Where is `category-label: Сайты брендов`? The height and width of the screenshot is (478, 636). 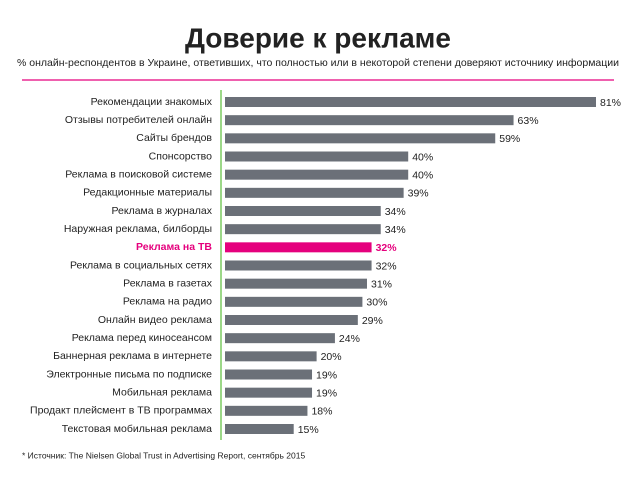
category-label: Сайты брендов is located at coordinates (174, 138).